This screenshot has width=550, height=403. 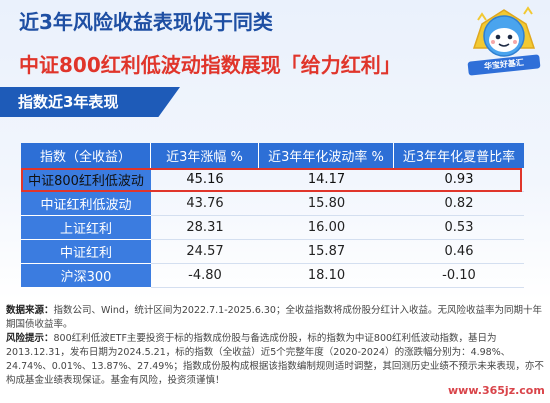 I want to click on row-volatility: 14.17, so click(x=326, y=180).